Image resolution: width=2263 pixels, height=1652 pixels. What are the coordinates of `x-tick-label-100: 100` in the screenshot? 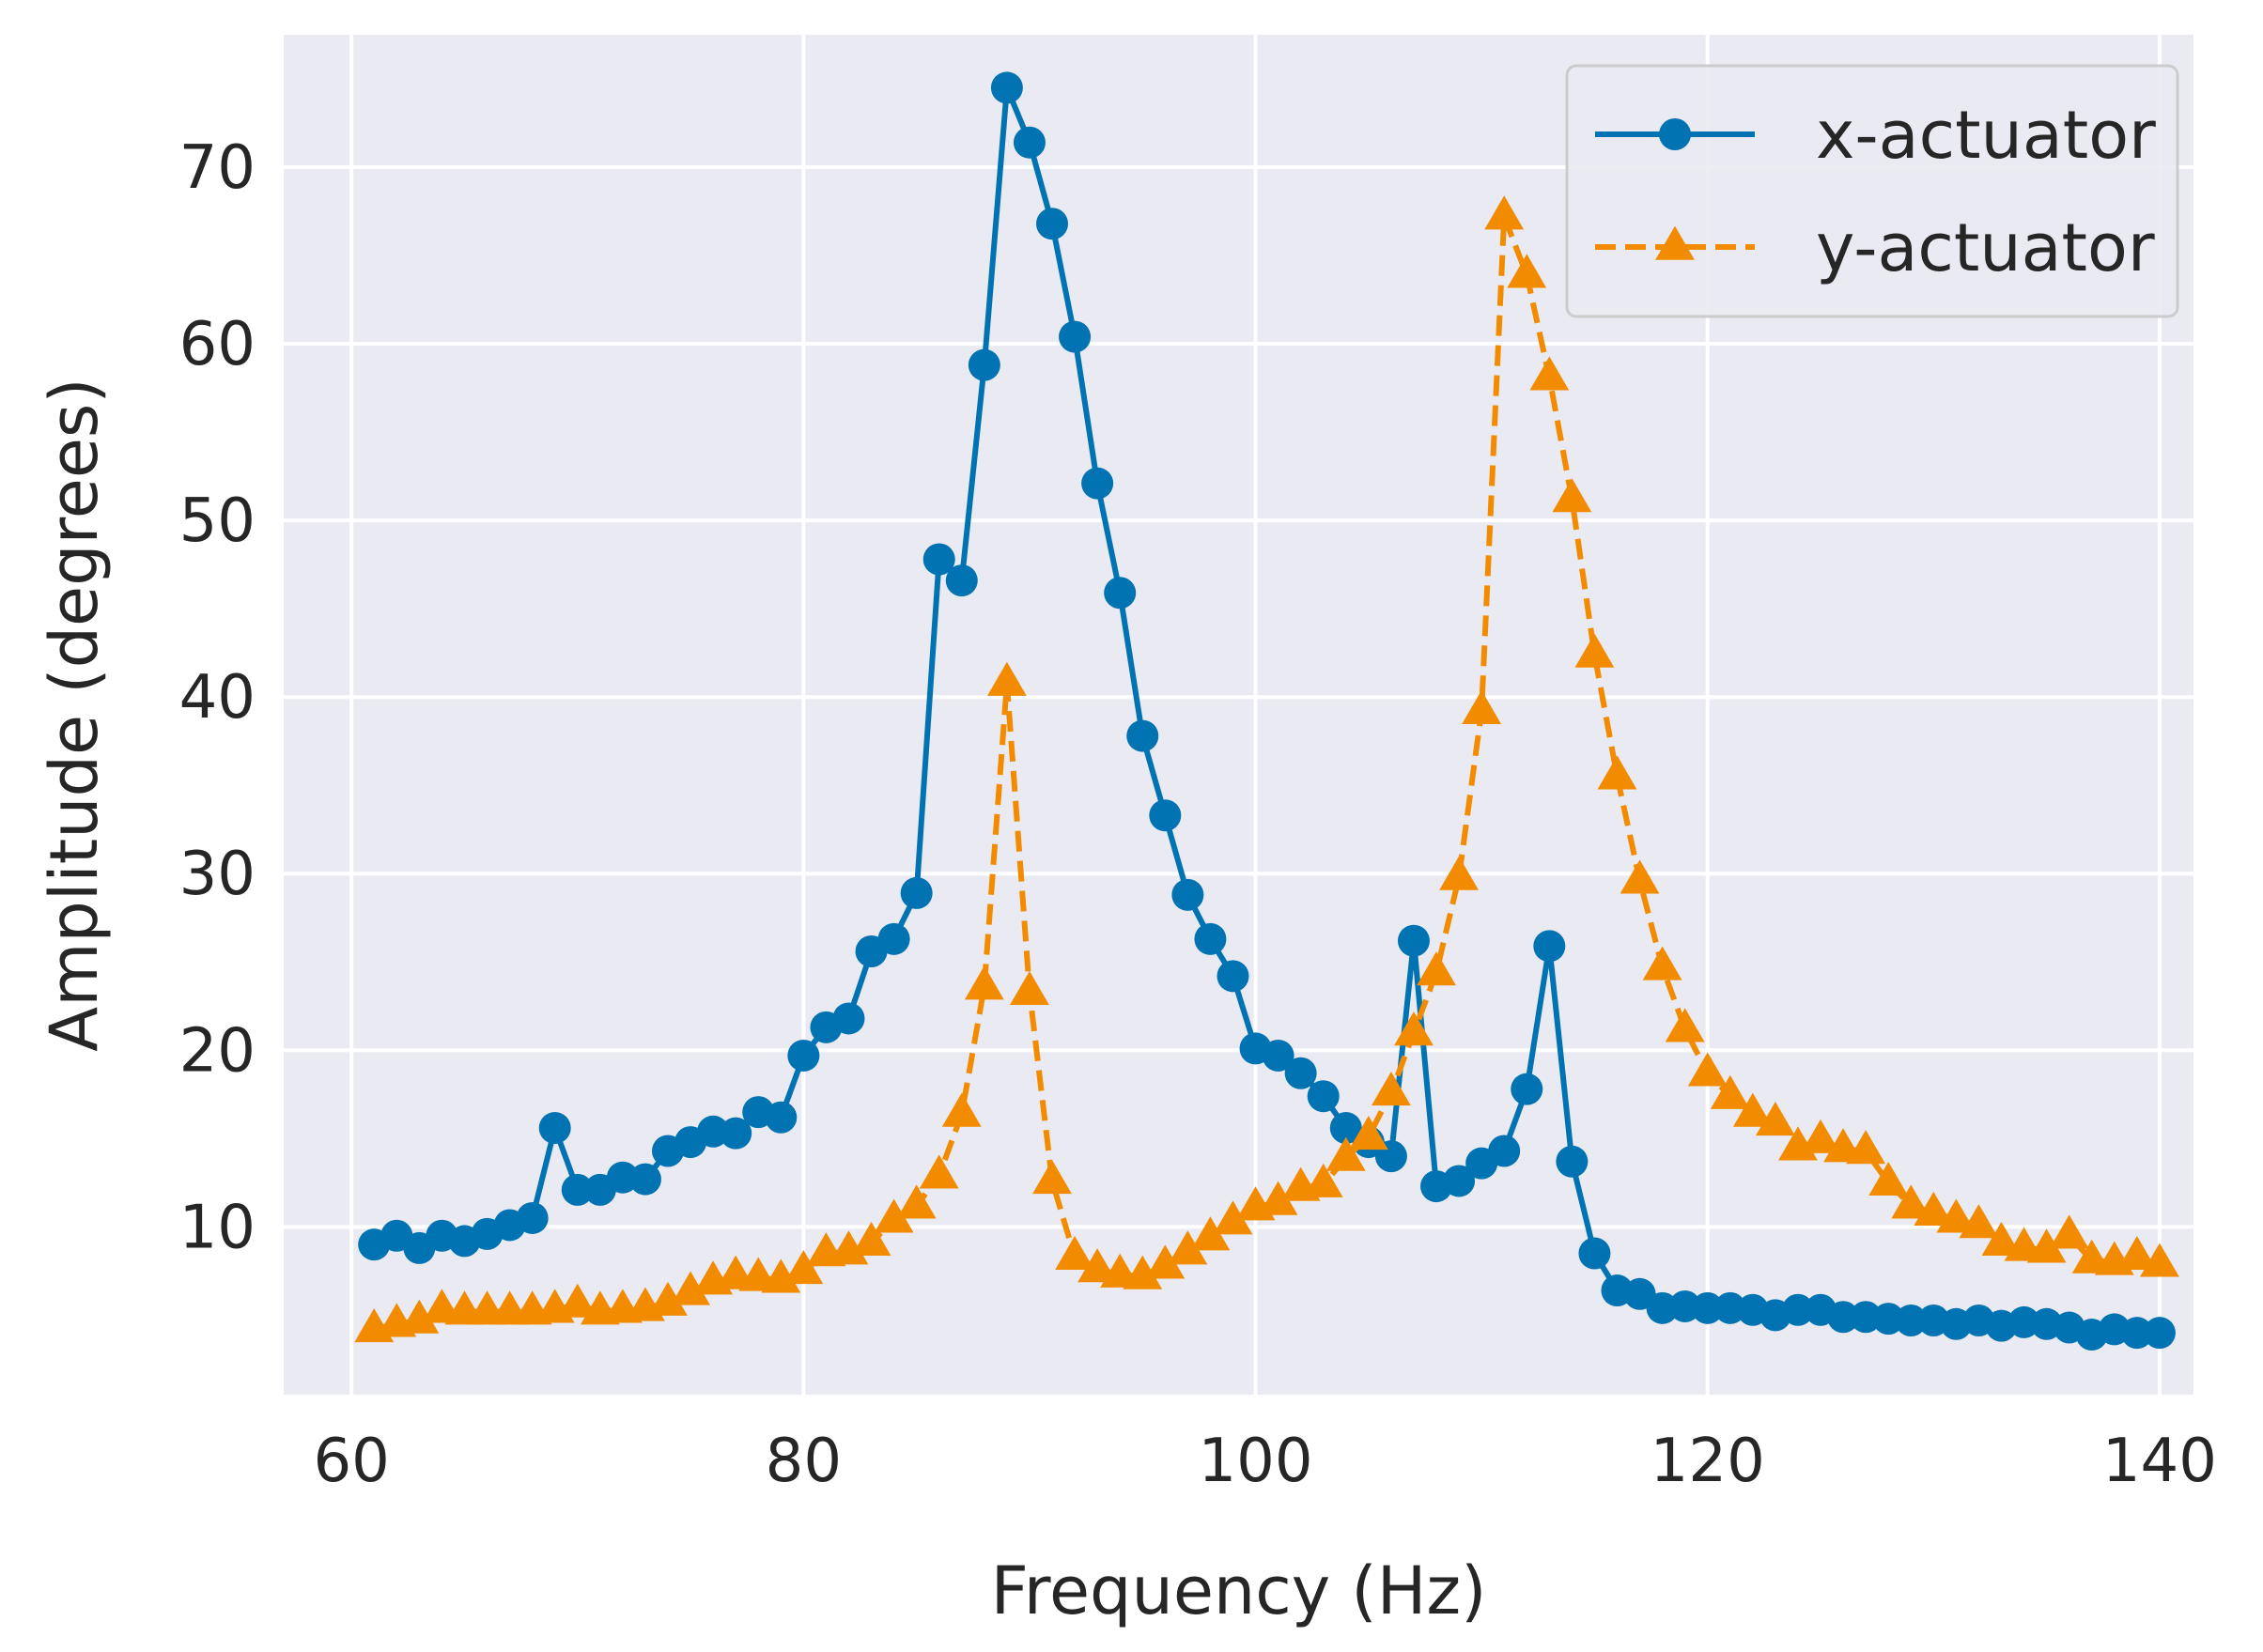 It's located at (1255, 1461).